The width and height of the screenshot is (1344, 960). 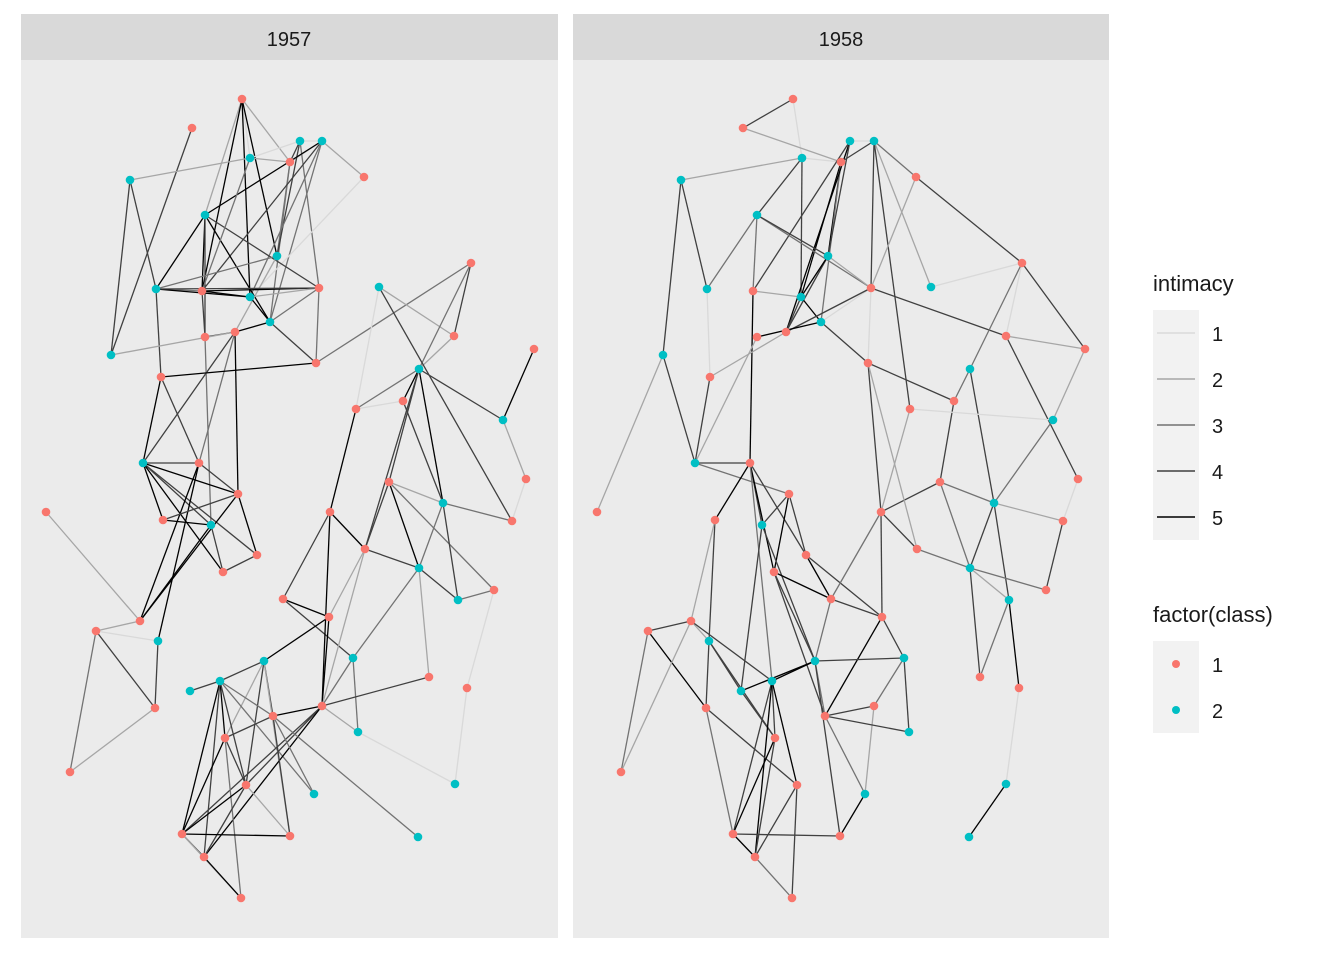 What do you see at coordinates (1188, 425) in the screenshot?
I see `legend-item-intimacy-3: 3` at bounding box center [1188, 425].